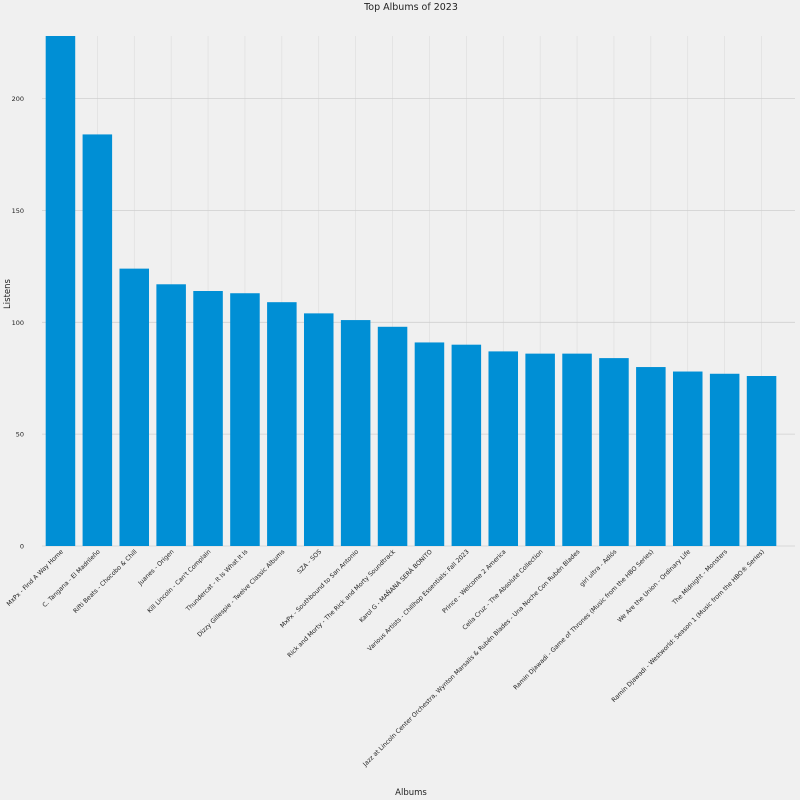 The width and height of the screenshot is (800, 800). Describe the element at coordinates (598, 568) in the screenshot. I see `x-tick-label: girl ultra - Adiós` at that location.